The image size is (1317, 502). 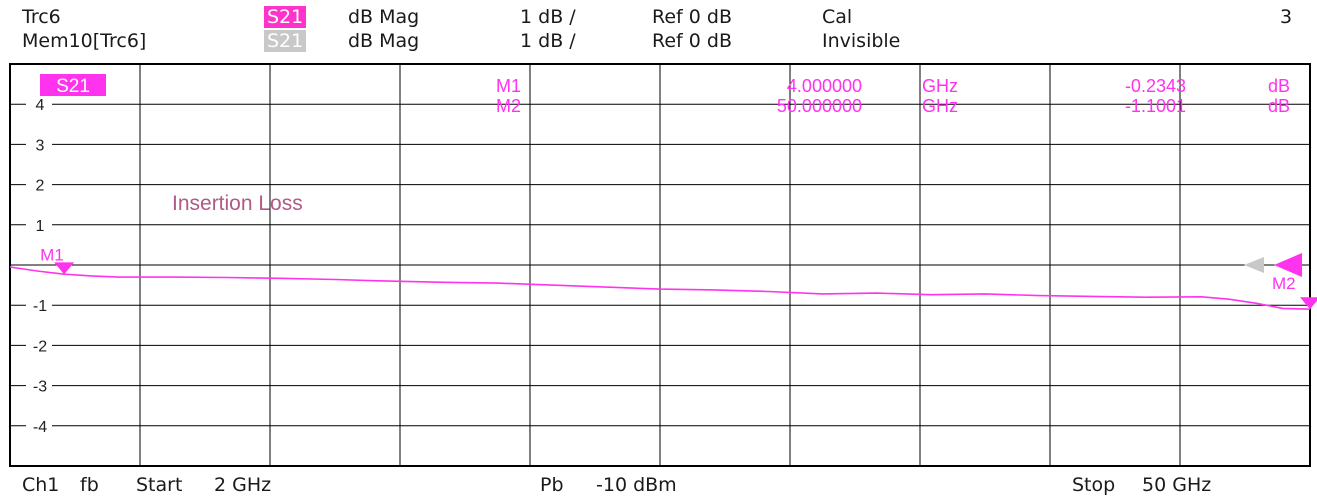 I want to click on marker-label-m1: M1, so click(x=52, y=254).